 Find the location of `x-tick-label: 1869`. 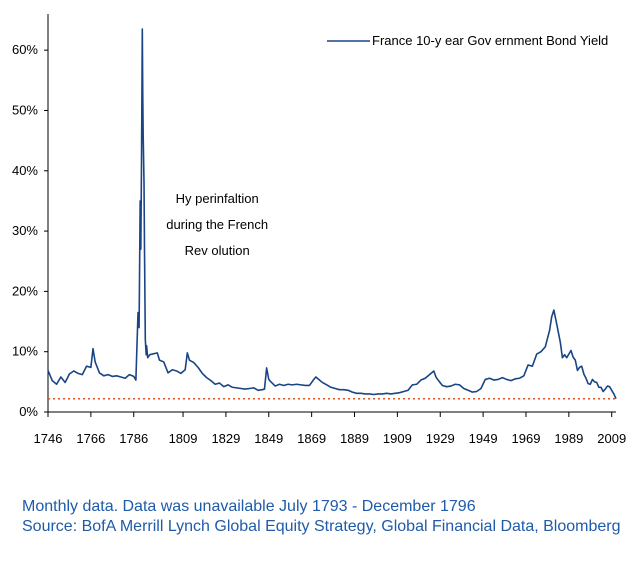

x-tick-label: 1869 is located at coordinates (311, 438).